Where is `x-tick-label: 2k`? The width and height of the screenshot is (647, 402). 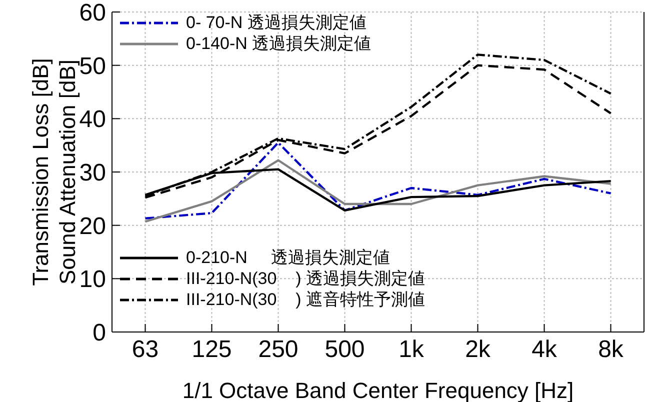 x-tick-label: 2k is located at coordinates (478, 350).